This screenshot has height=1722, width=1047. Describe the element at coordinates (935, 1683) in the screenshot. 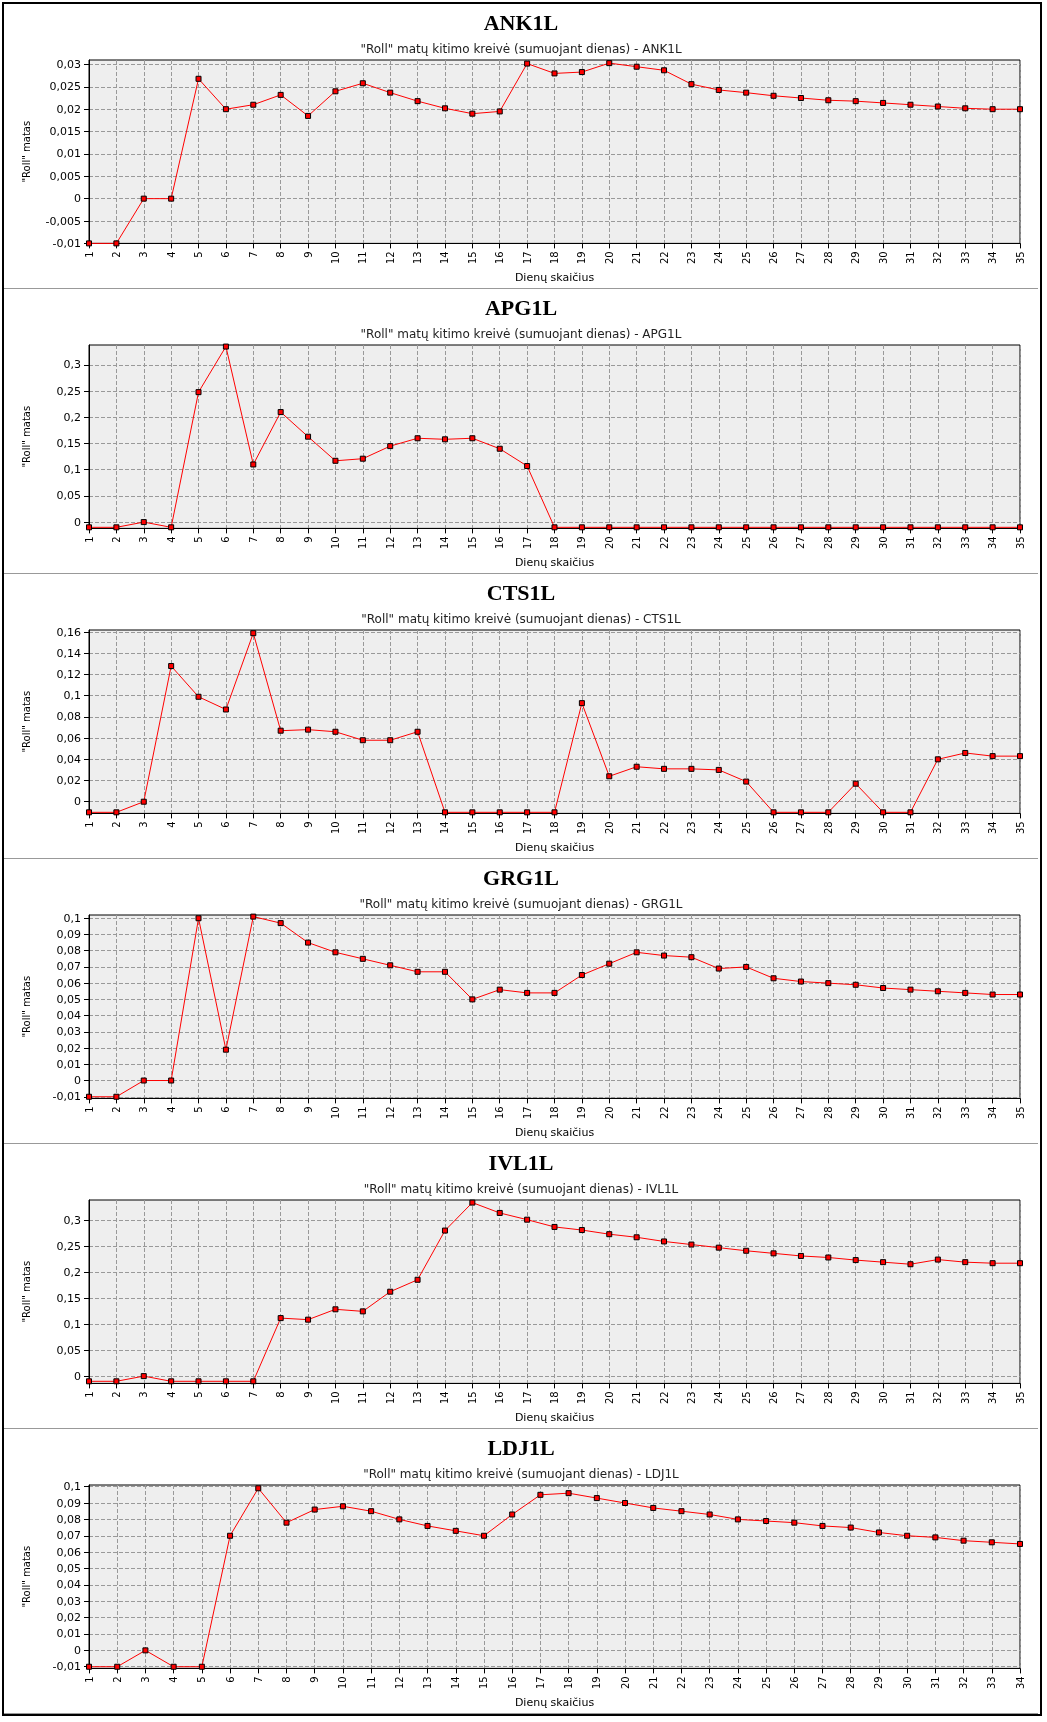

I see `x-tick-label: 31` at that location.